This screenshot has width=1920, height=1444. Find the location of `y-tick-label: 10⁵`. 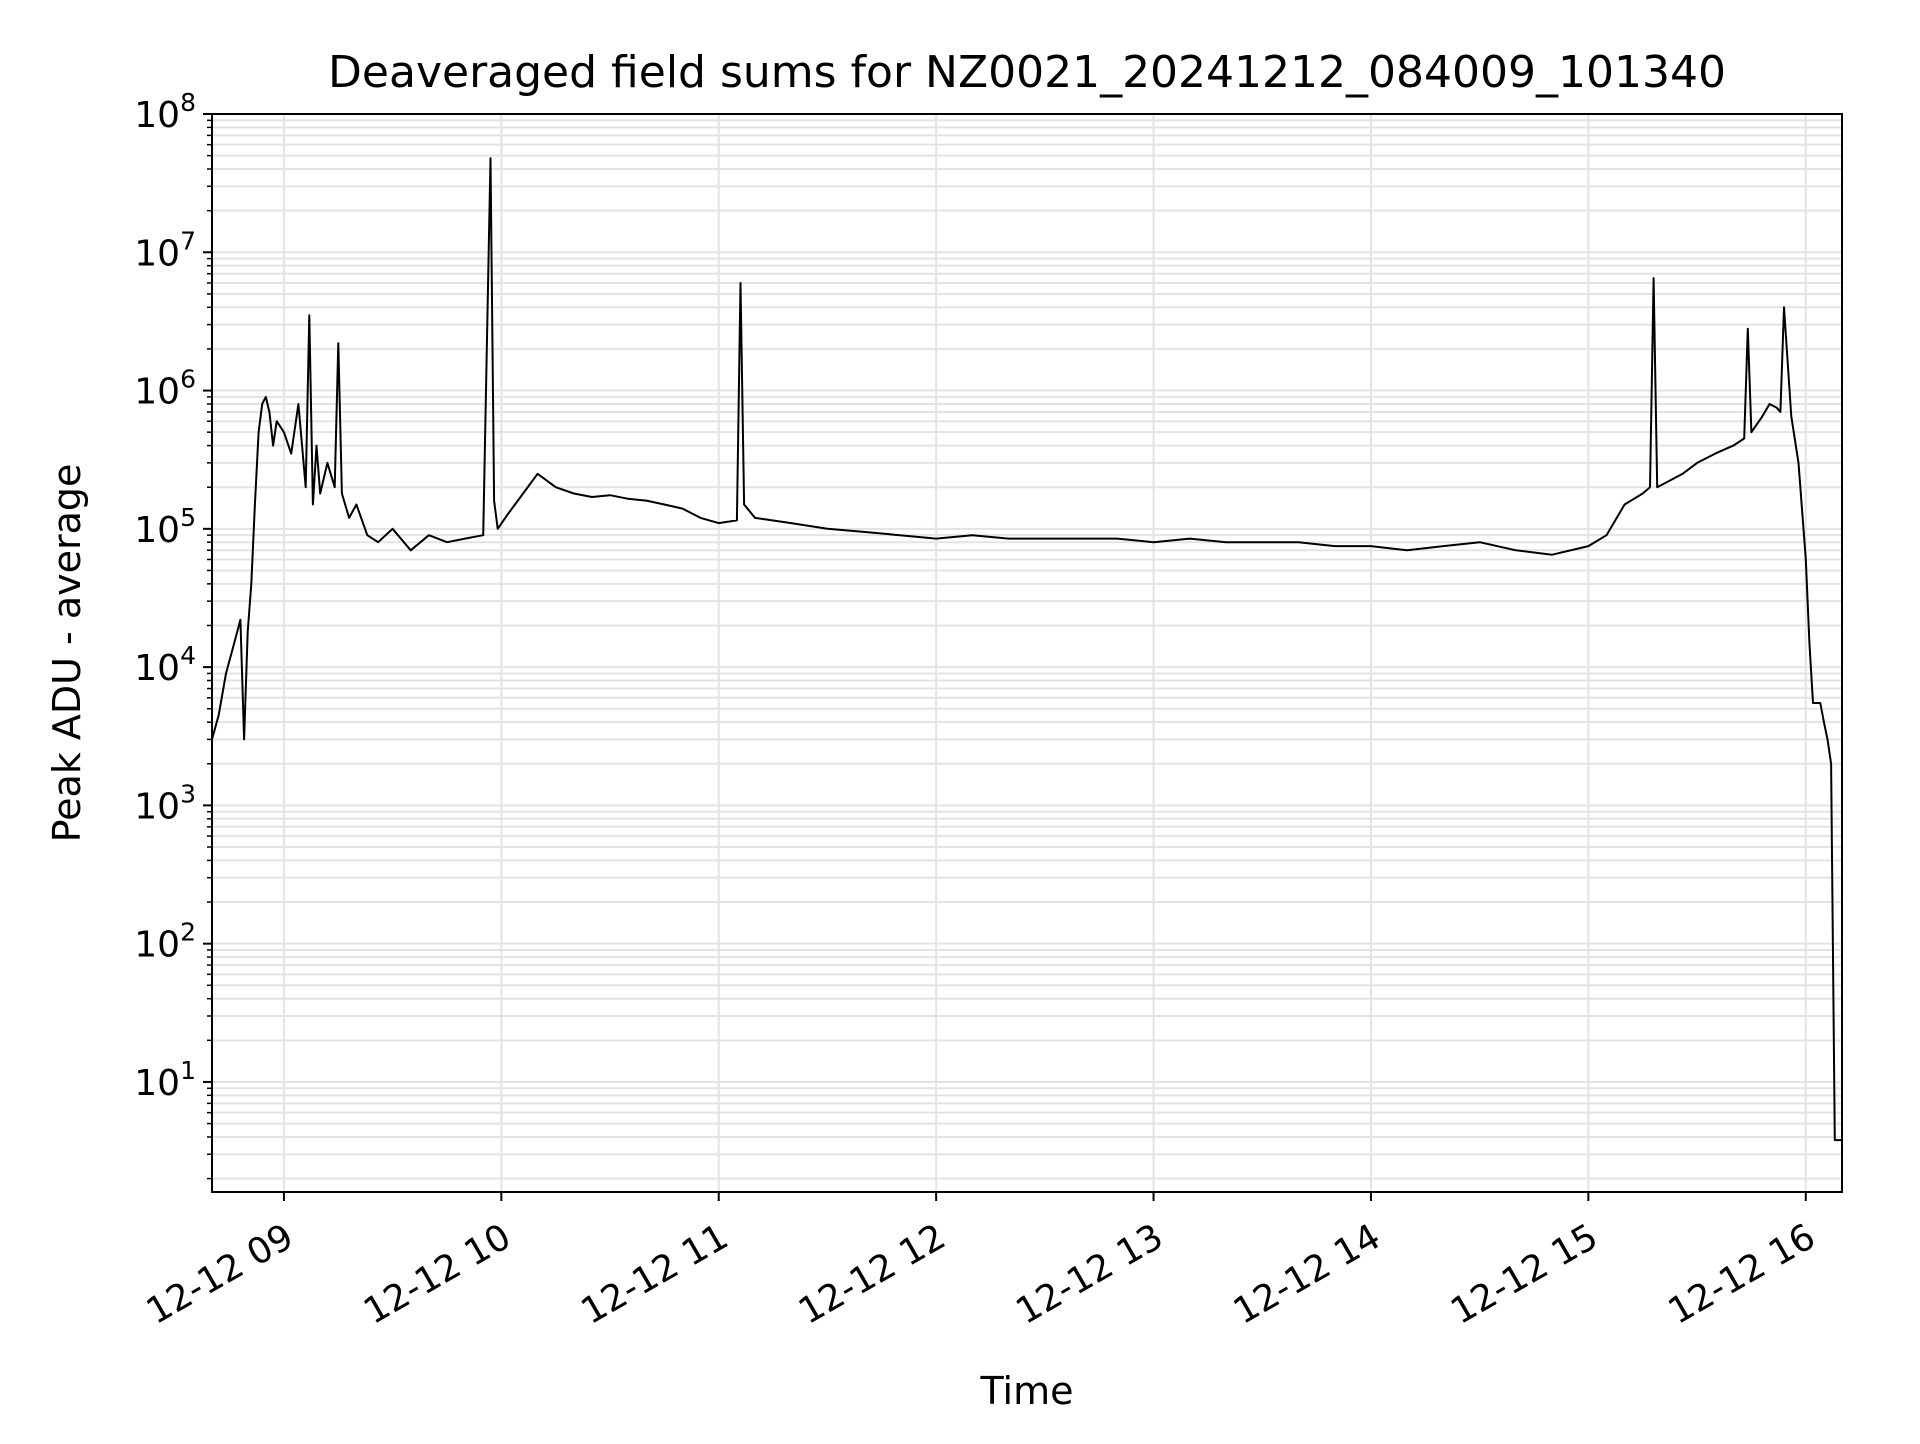

y-tick-label: 10⁵ is located at coordinates (165, 527).